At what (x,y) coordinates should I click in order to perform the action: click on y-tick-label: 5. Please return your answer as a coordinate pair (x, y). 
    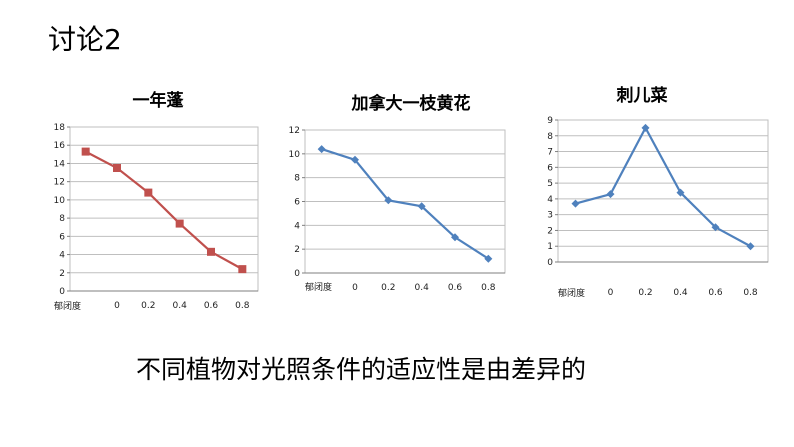
    Looking at the image, I should click on (550, 184).